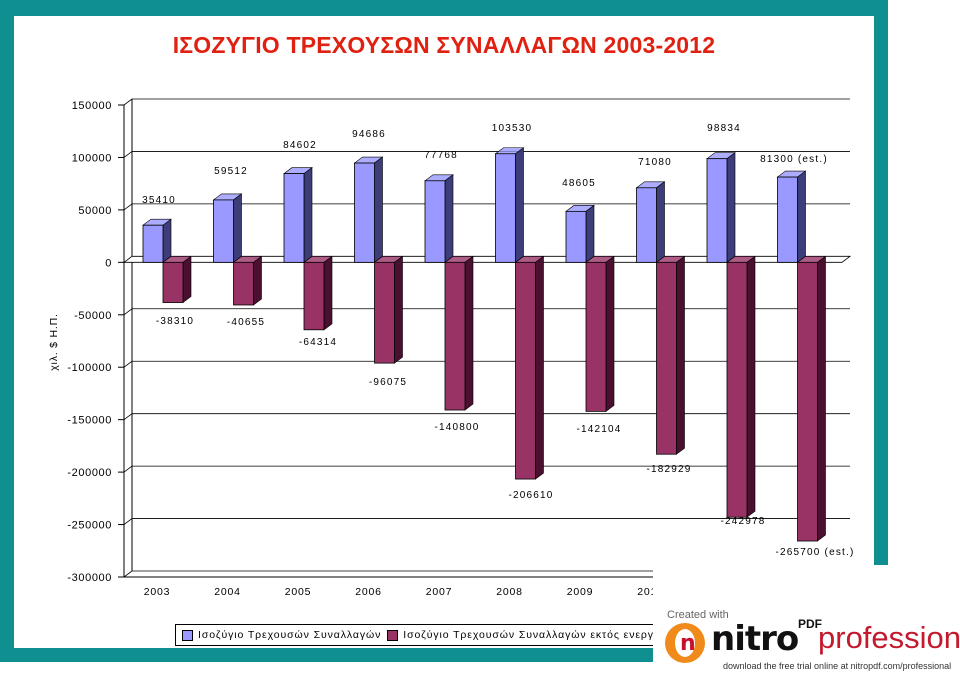 This screenshot has width=960, height=675. Describe the element at coordinates (95, 211) in the screenshot. I see `y-tick-label: 50000` at that location.